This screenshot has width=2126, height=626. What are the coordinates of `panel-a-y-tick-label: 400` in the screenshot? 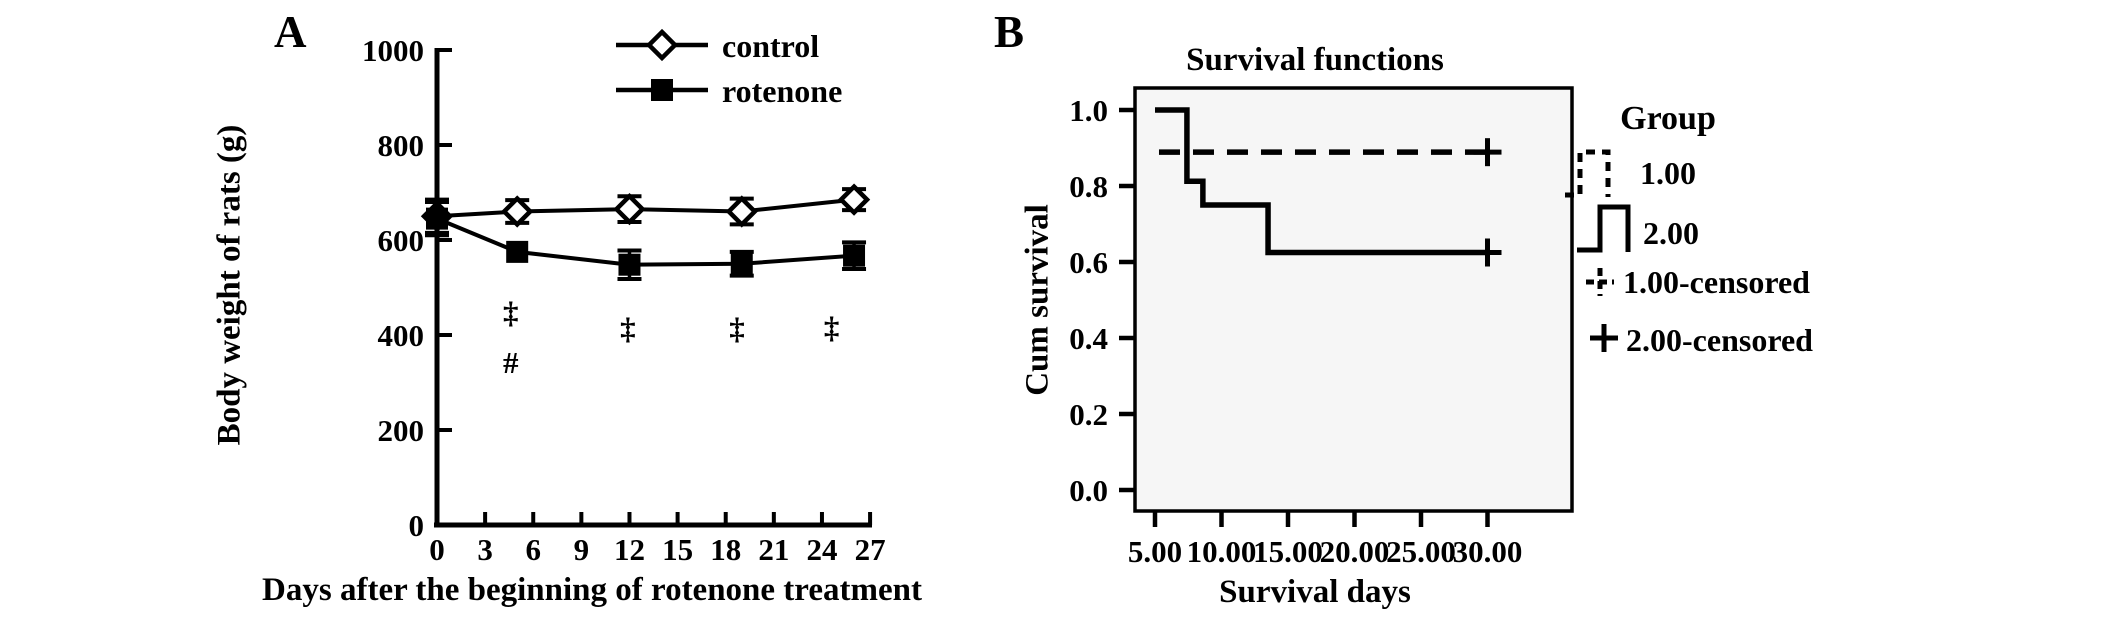 It's located at (401, 335).